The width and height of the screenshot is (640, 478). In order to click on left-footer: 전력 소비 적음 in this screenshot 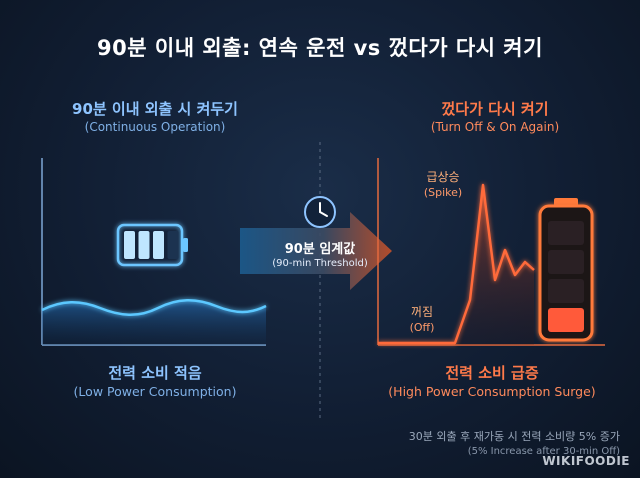, I will do `click(155, 373)`.